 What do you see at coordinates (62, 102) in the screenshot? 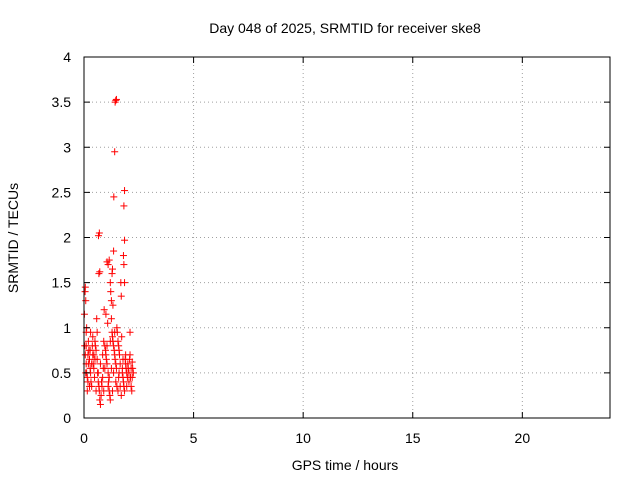
I see `y-tick-label: 3.5` at bounding box center [62, 102].